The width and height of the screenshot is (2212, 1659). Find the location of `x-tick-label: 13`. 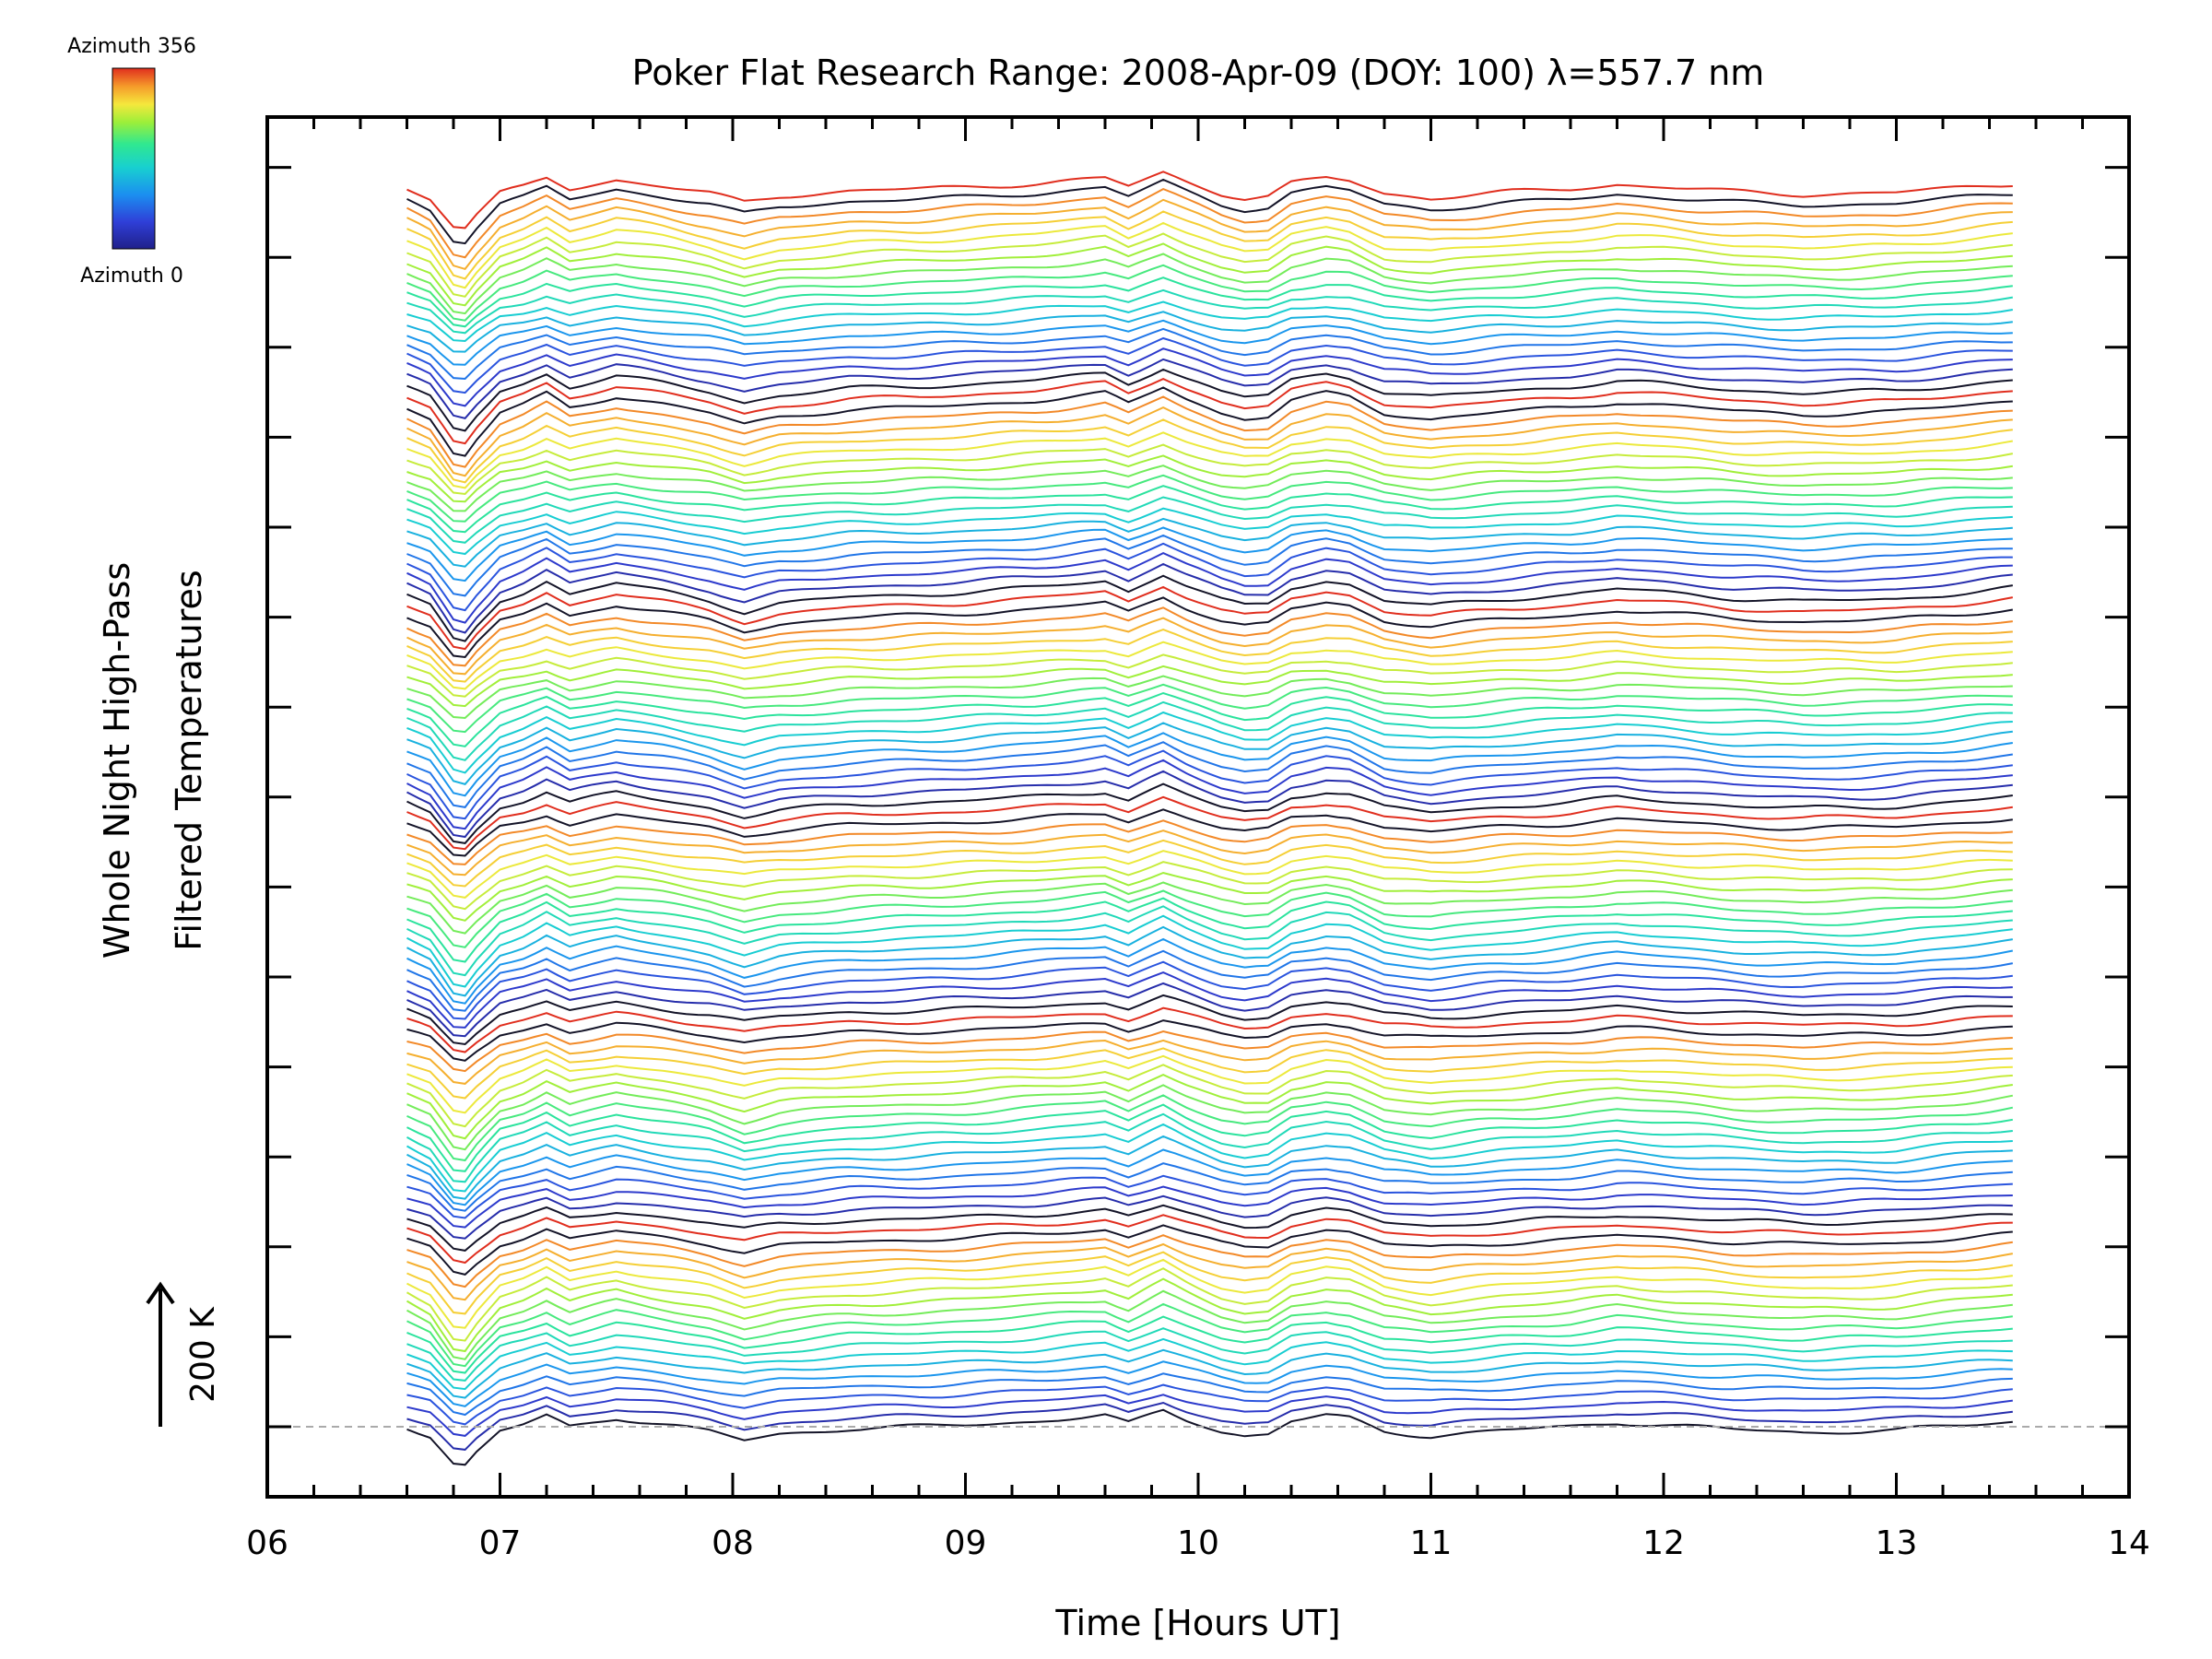

x-tick-label: 13 is located at coordinates (1897, 1543).